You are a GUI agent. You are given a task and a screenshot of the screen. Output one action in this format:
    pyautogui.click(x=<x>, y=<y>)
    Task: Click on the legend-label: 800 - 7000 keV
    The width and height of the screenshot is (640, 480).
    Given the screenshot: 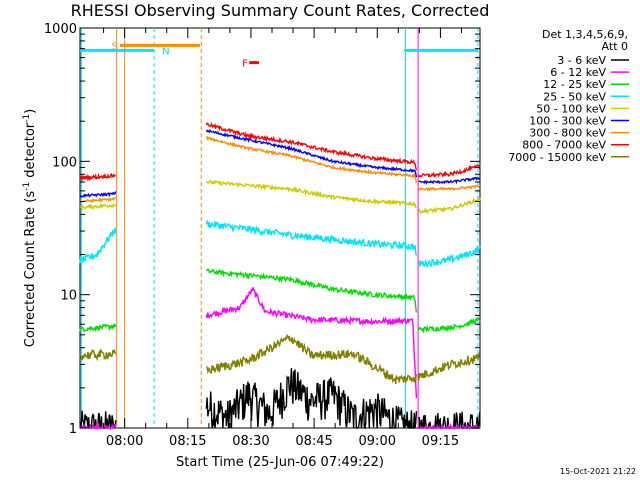 What is the action you would take?
    pyautogui.click(x=564, y=145)
    